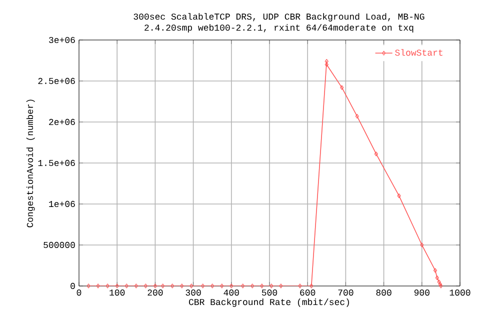 This screenshot has width=480, height=320. What do you see at coordinates (308, 293) in the screenshot?
I see `x-tick-label: 600` at bounding box center [308, 293].